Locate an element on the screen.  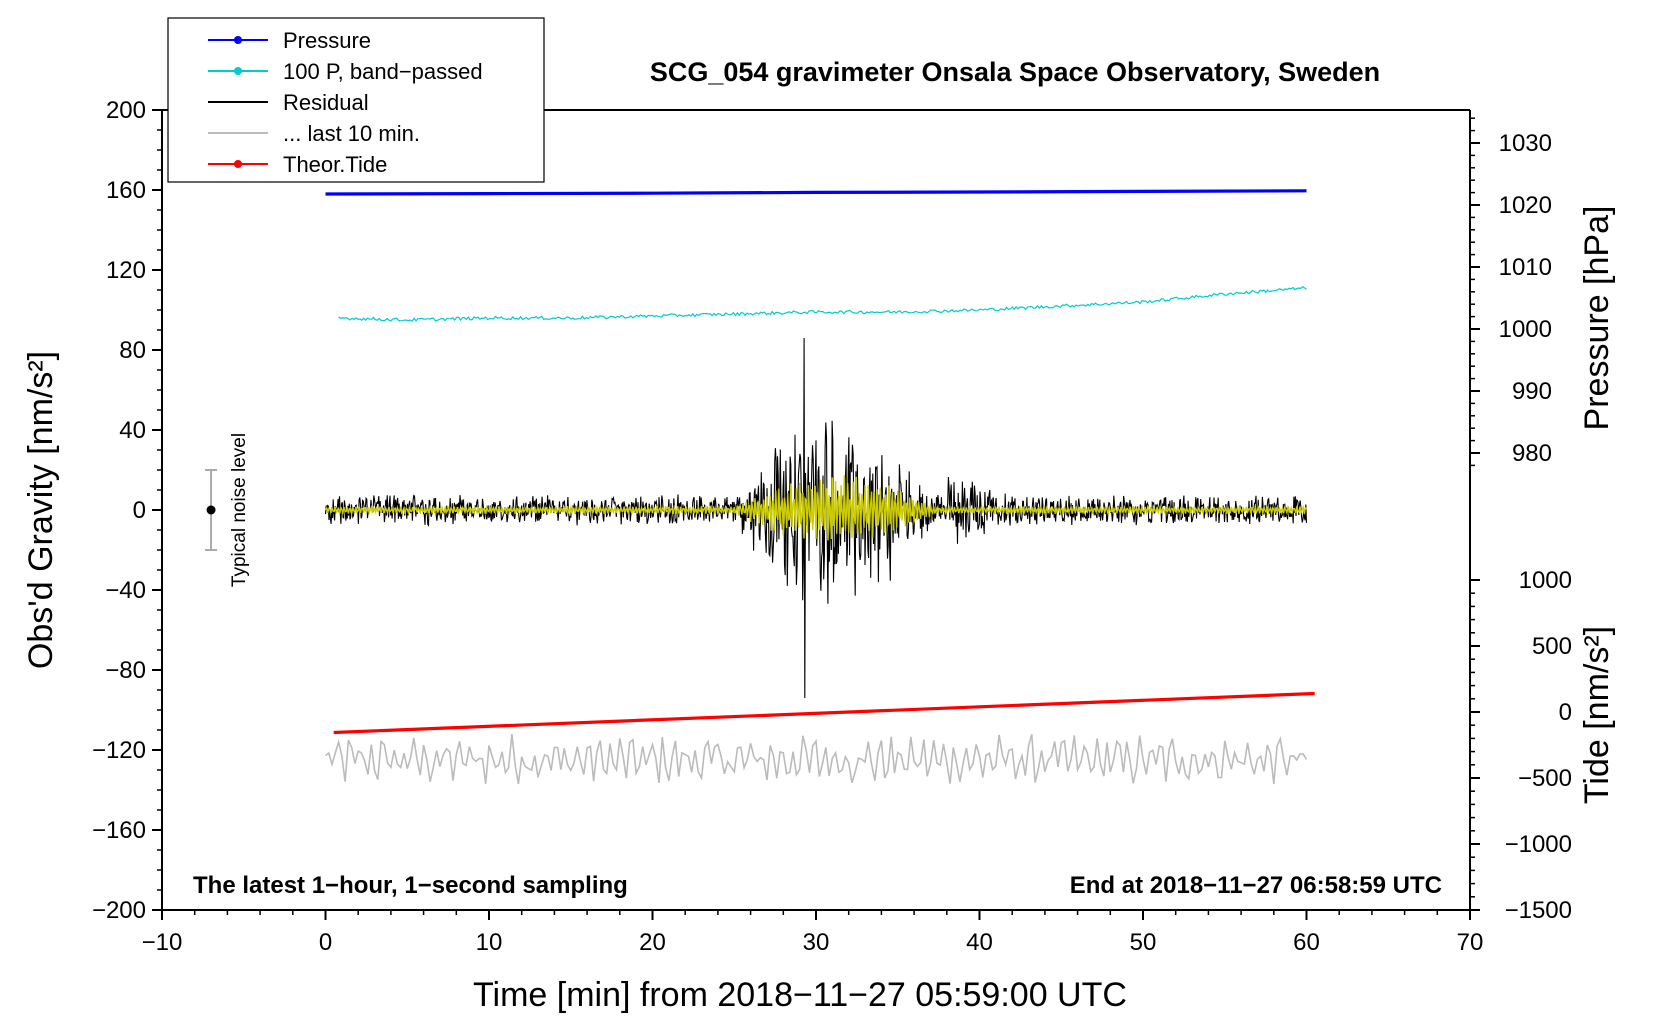
x-tick-label: −10 is located at coordinates (162, 942).